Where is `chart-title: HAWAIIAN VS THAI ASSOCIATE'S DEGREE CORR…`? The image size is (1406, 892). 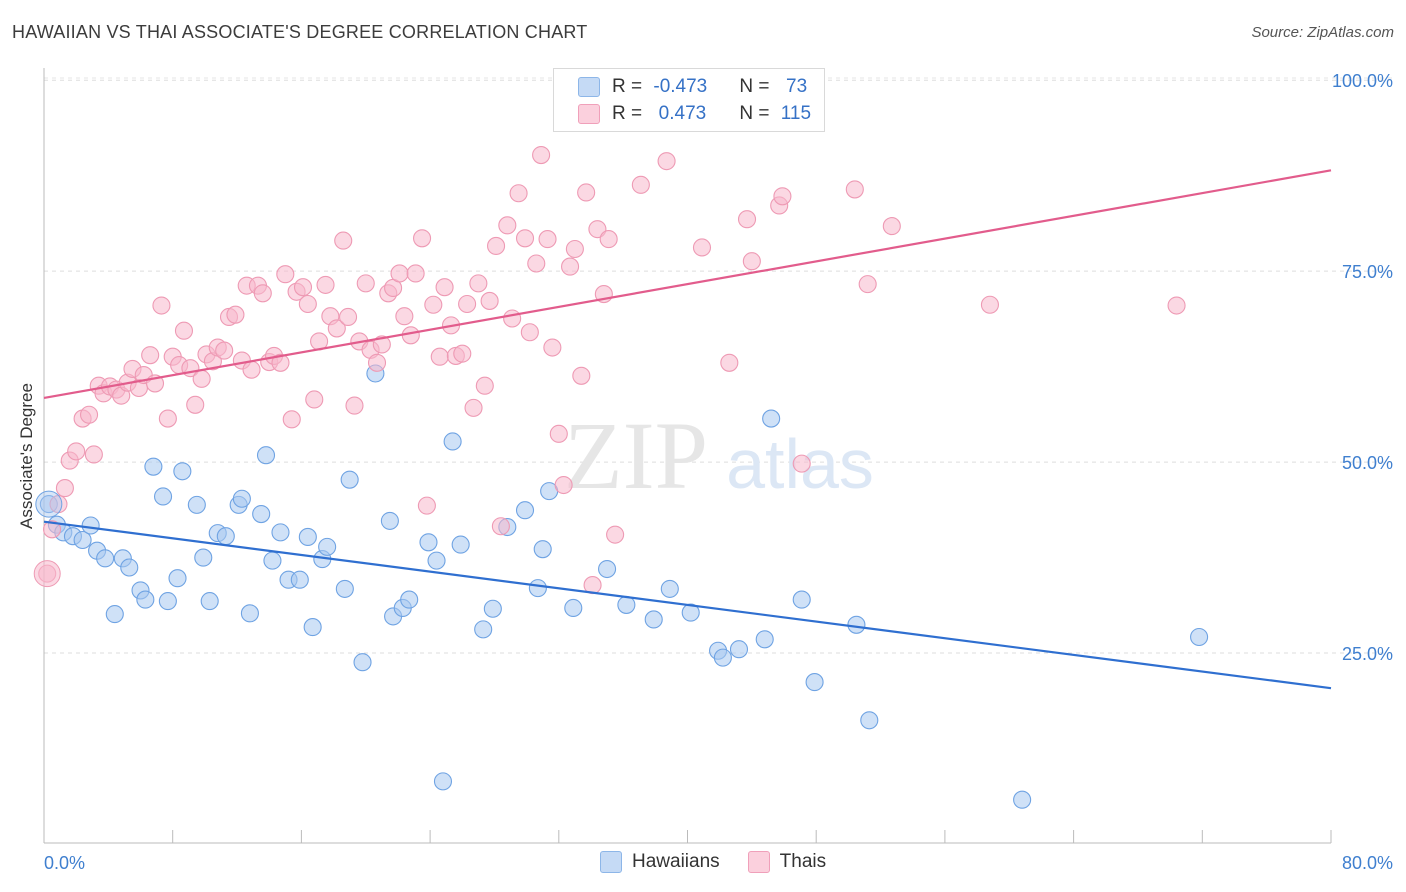
chart-title: HAWAIIAN VS THAI ASSOCIATE'S DEGREE CORR… is located at coordinates (300, 32).